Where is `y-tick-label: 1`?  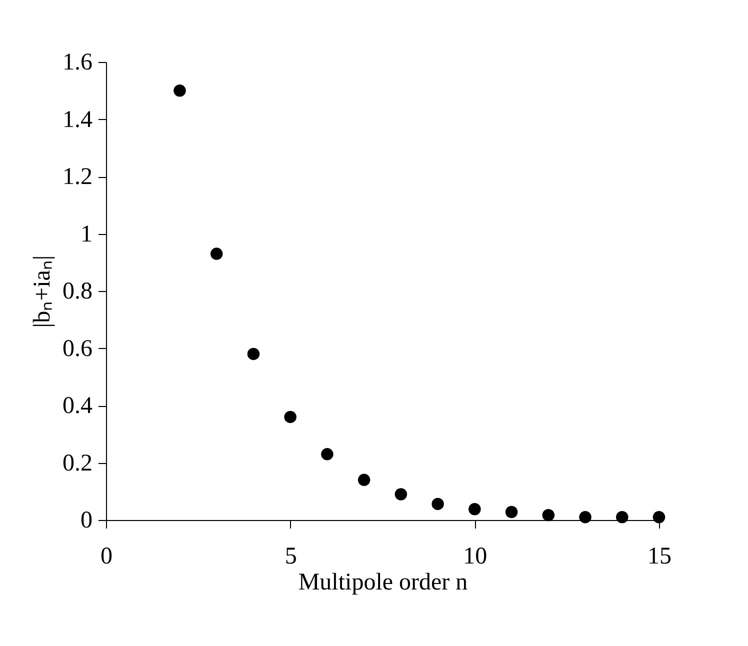
y-tick-label: 1 is located at coordinates (86, 234).